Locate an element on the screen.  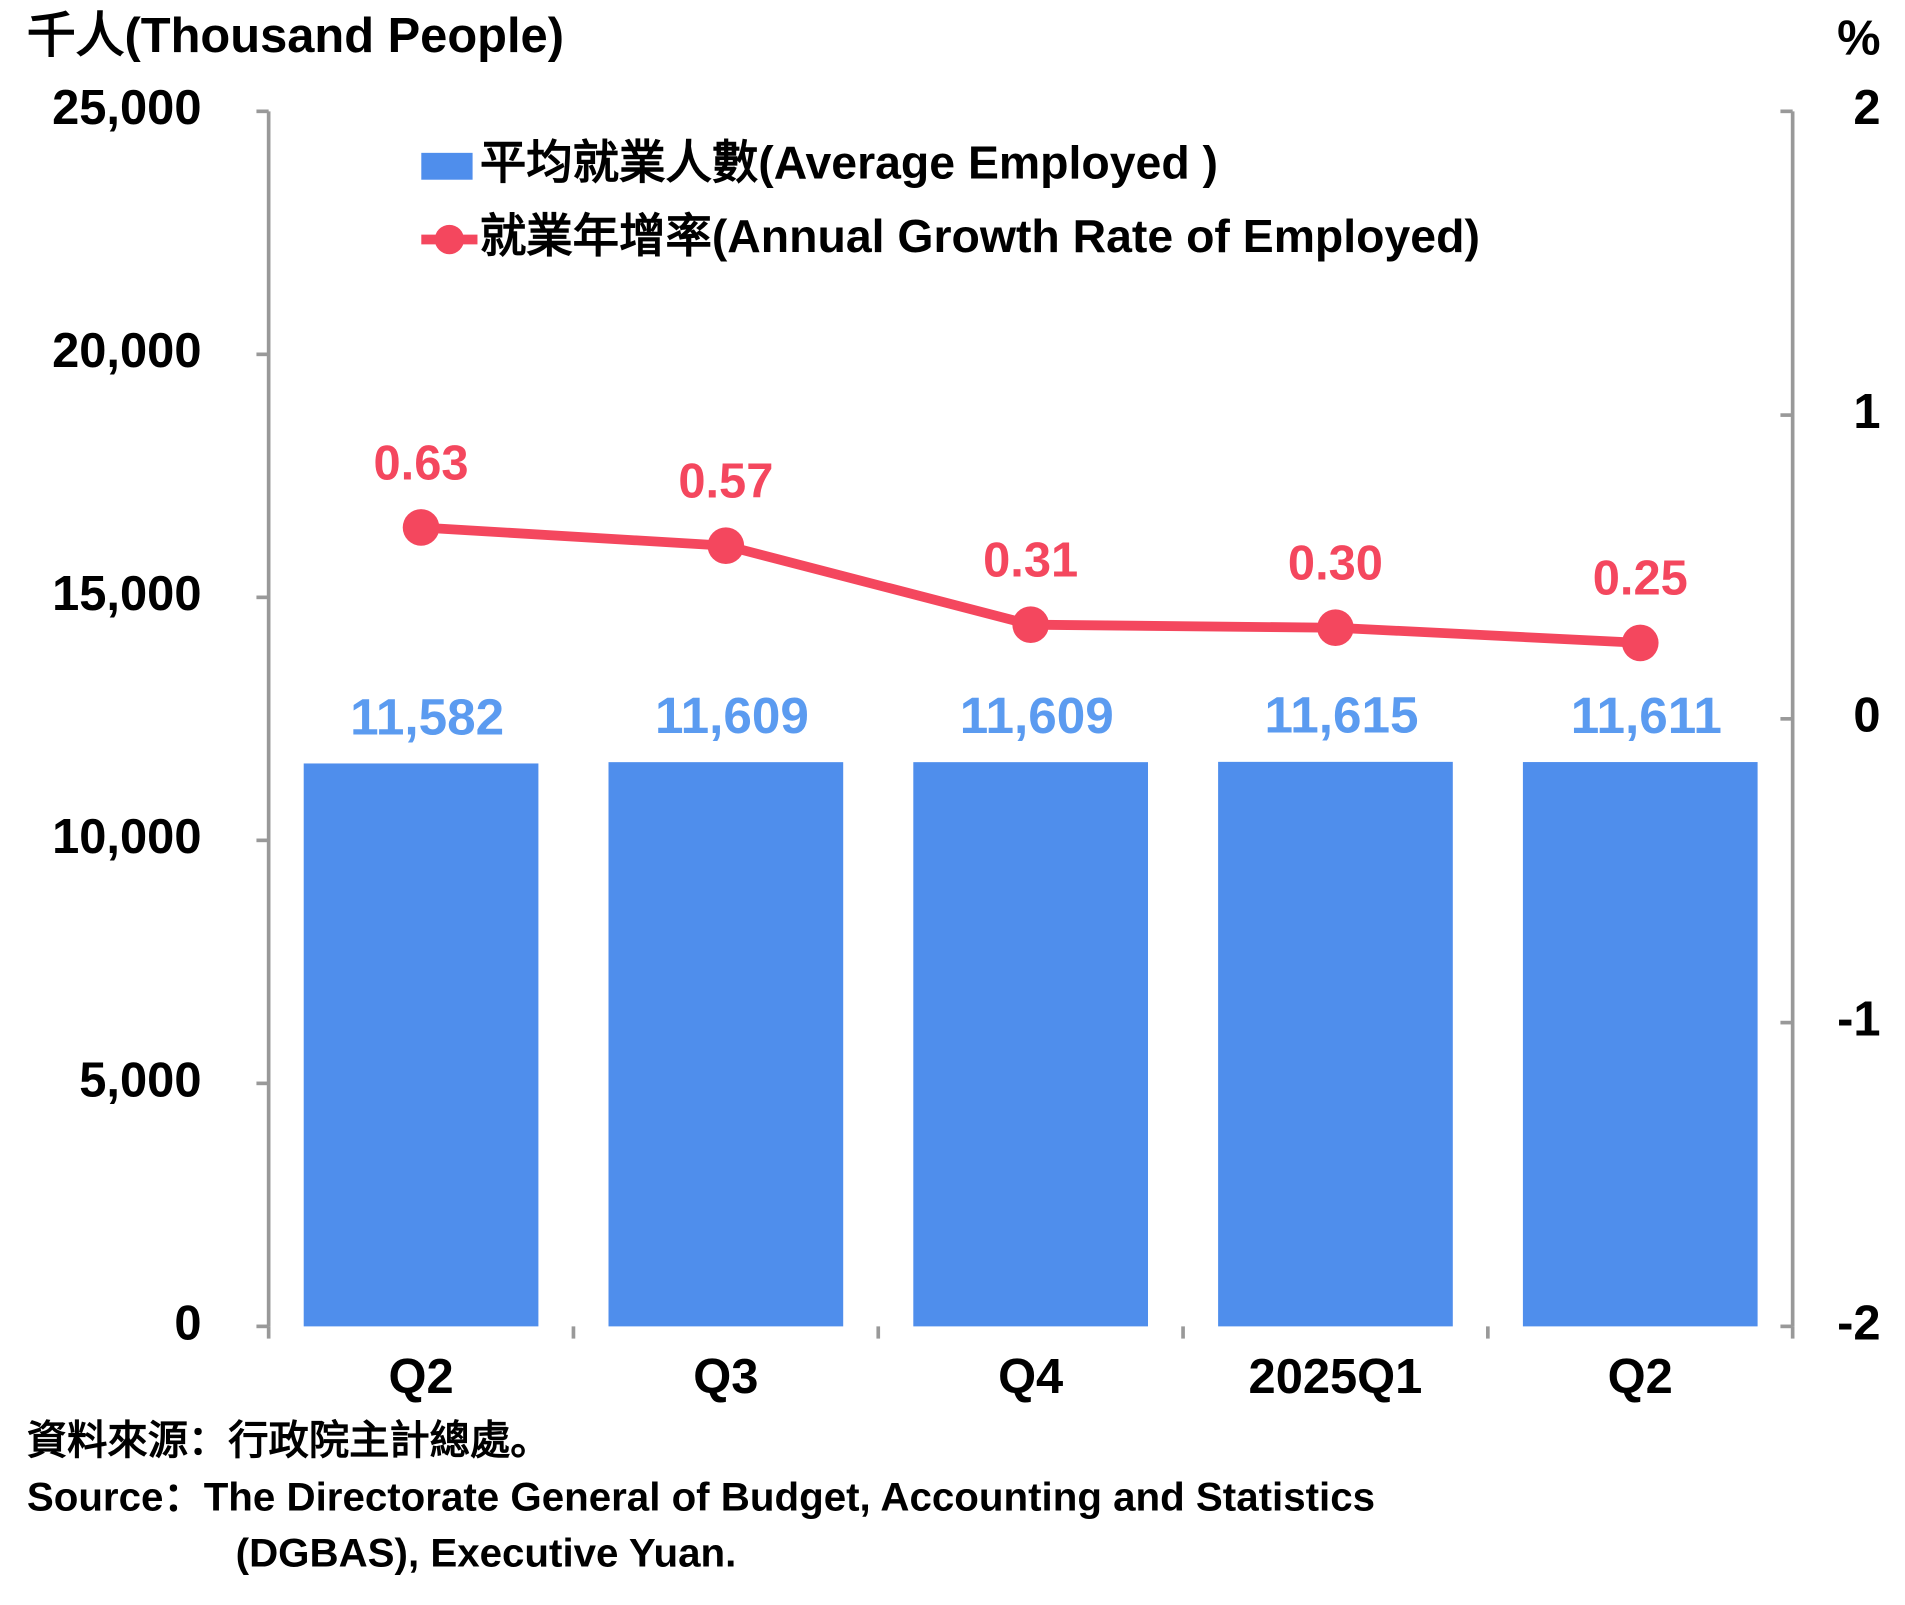
y2-tick-label: 0 is located at coordinates (1866, 716).